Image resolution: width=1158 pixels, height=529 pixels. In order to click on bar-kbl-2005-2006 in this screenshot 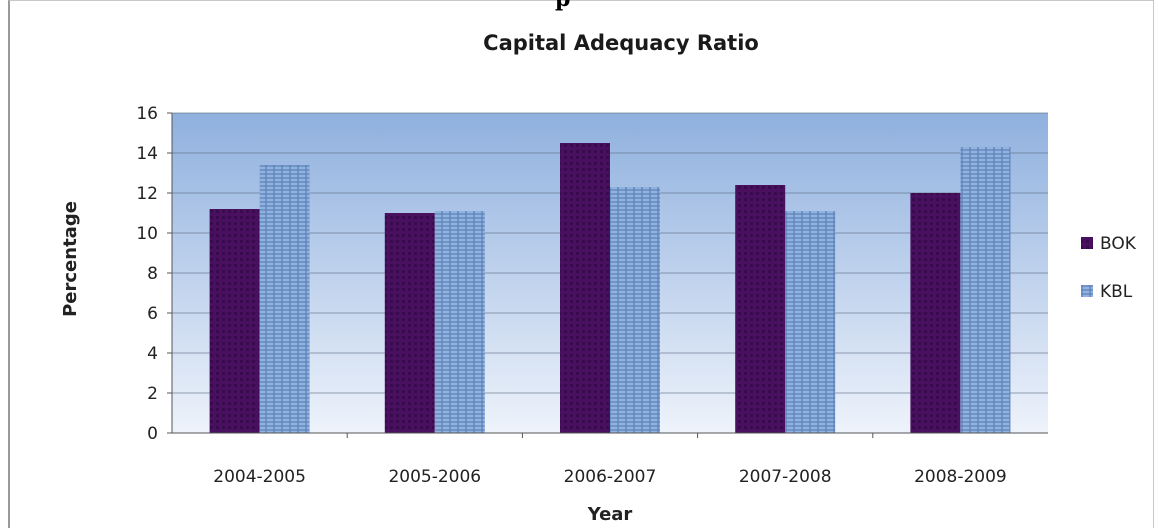, I will do `click(459, 322)`.